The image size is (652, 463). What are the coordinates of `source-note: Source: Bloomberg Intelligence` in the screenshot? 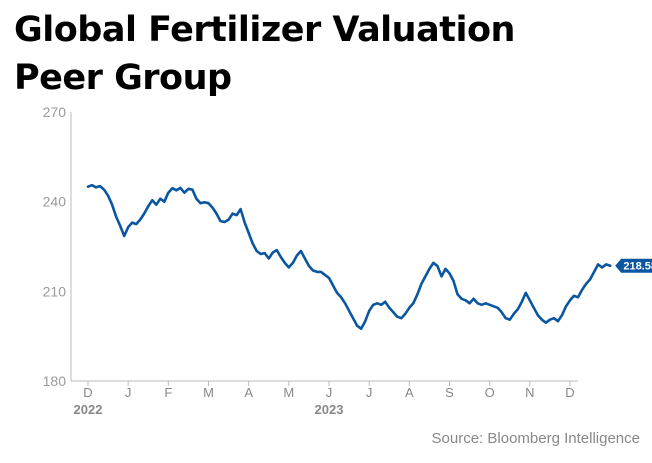 It's located at (535, 438).